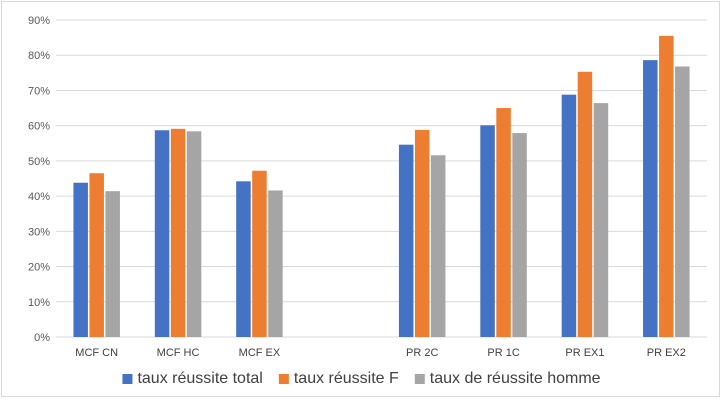 The image size is (723, 400). I want to click on x-category-label: PR 2C, so click(422, 353).